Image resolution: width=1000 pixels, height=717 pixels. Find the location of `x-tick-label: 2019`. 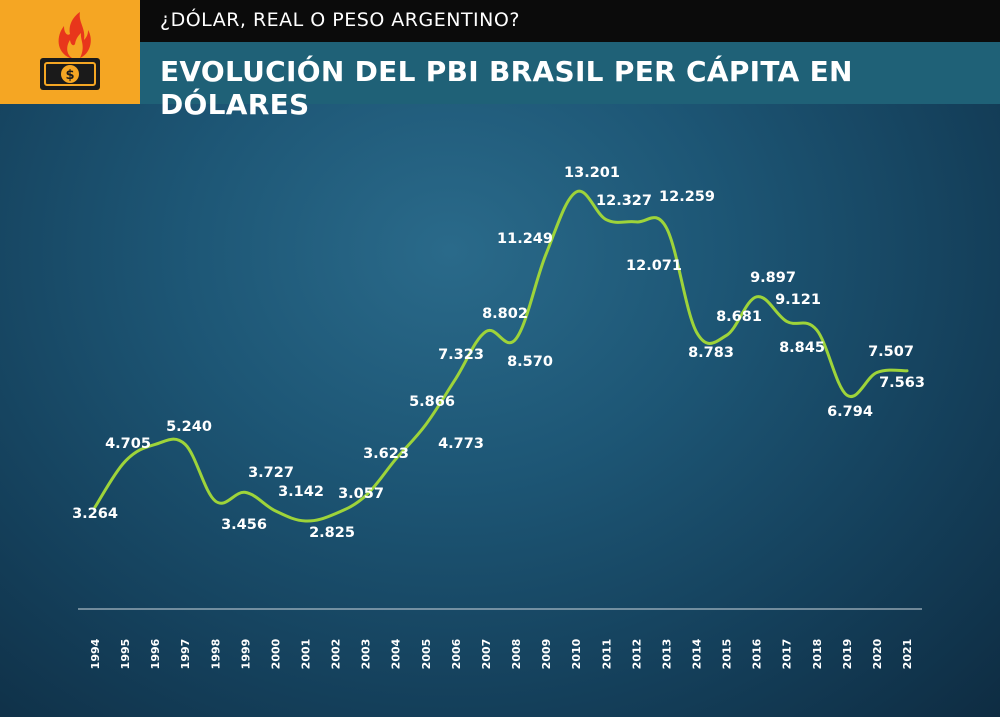

x-tick-label: 2019 is located at coordinates (847, 654).